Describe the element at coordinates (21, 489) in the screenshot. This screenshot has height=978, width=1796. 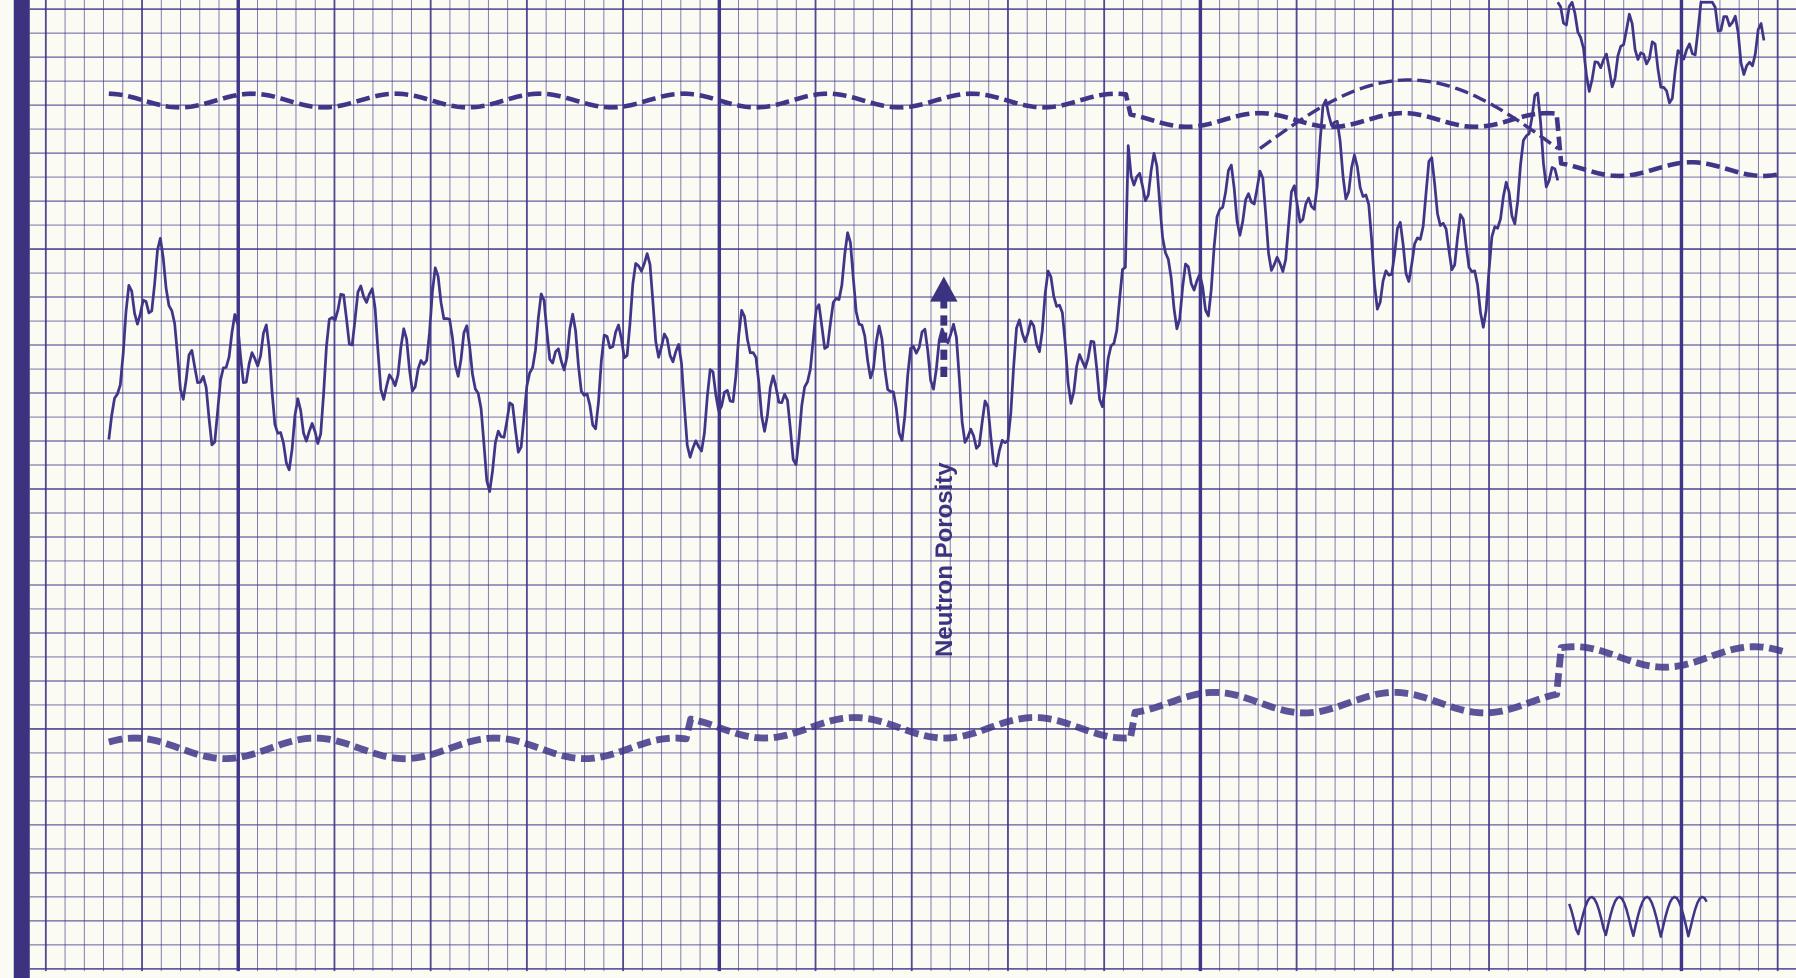
I see `left-border` at that location.